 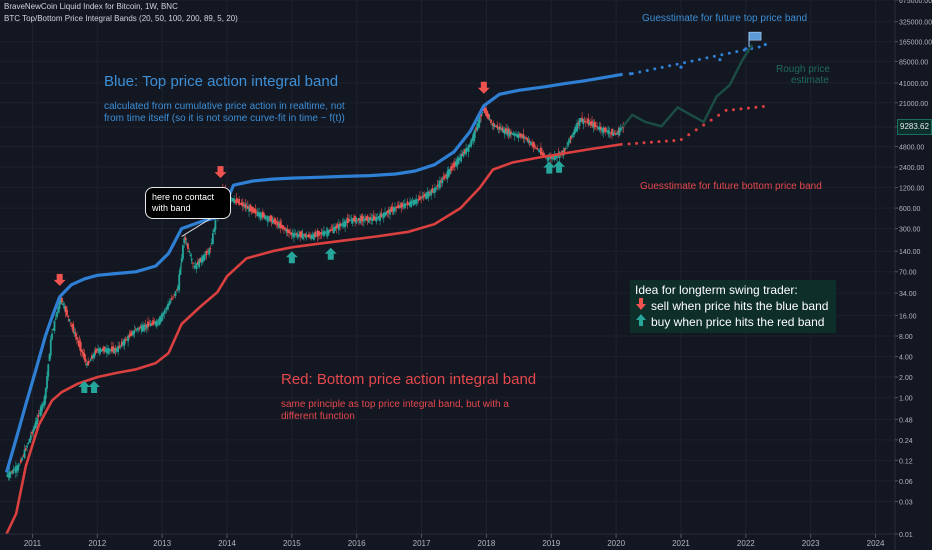 What do you see at coordinates (740, 305) in the screenshot?
I see `idea-sell-text: sell when price hits the blue band` at bounding box center [740, 305].